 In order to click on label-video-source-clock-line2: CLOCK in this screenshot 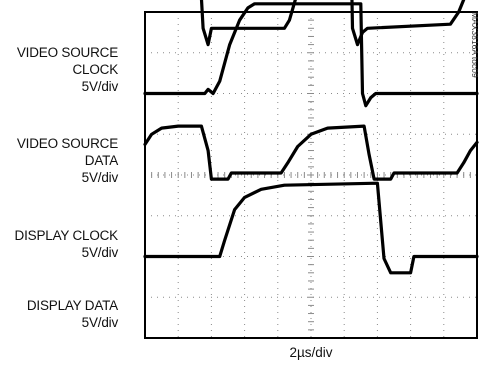, I will do `click(95, 69)`.